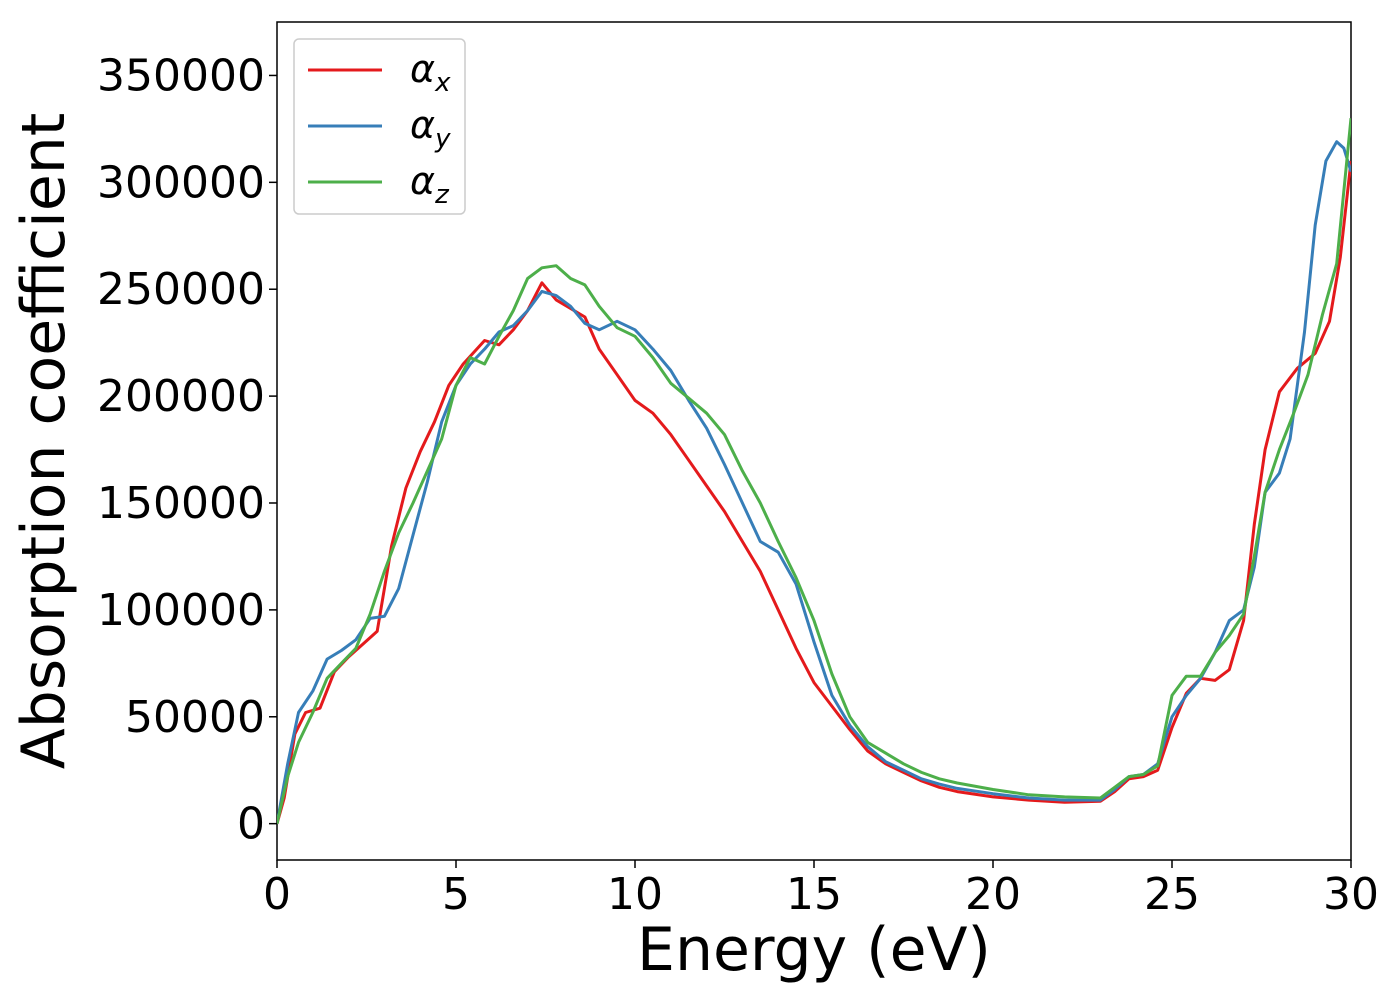 The height and width of the screenshot is (1000, 1400). Describe the element at coordinates (1351, 894) in the screenshot. I see `x-tick-label: 30` at that location.